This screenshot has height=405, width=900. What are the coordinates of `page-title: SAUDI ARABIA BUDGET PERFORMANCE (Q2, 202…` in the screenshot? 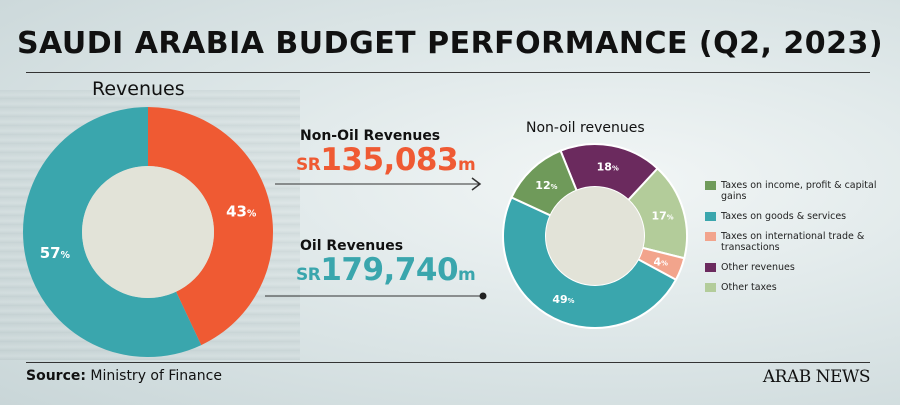 It's located at (450, 43).